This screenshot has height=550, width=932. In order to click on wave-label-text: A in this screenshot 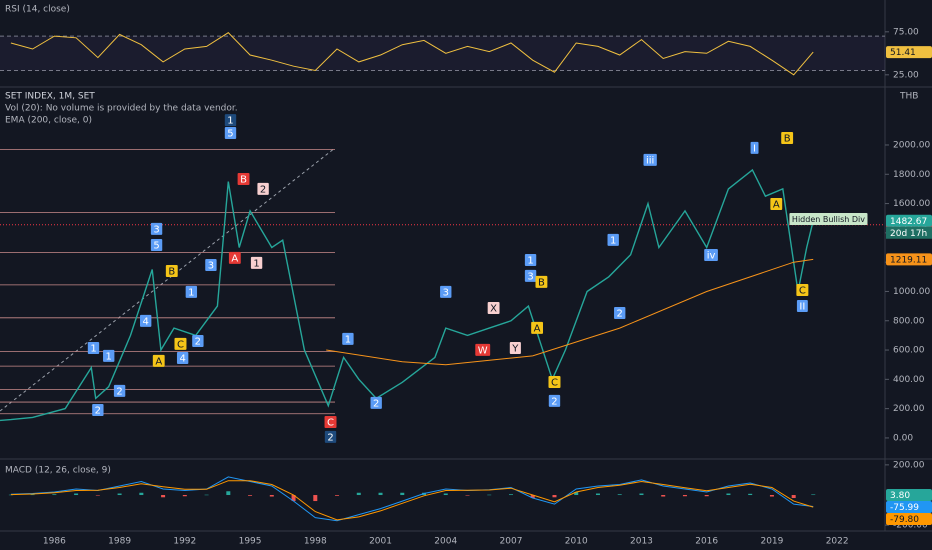, I will do `click(158, 361)`.